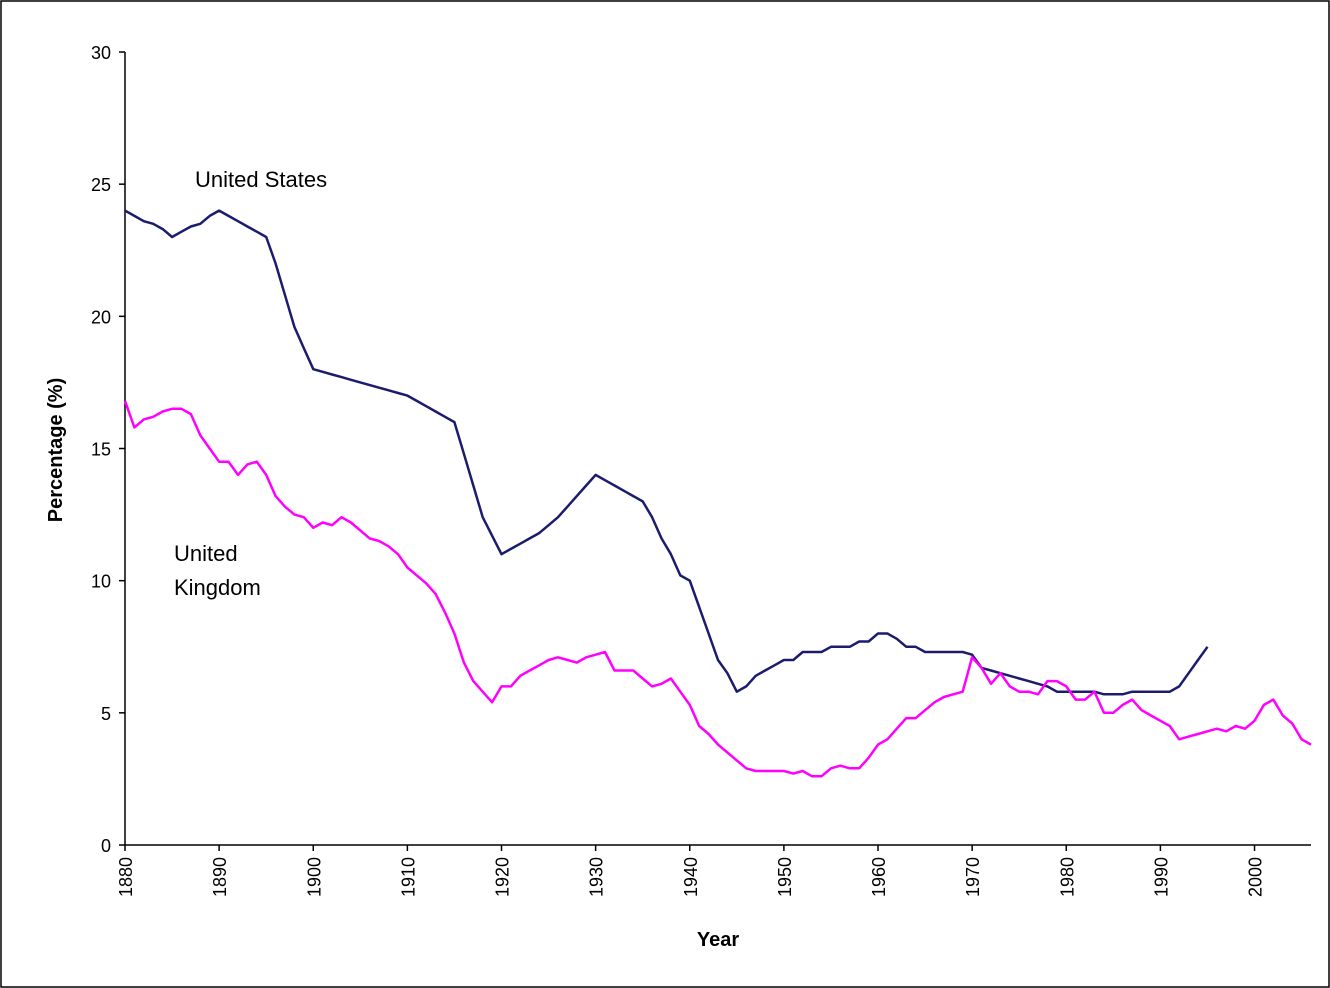  Describe the element at coordinates (691, 877) in the screenshot. I see `x-tick-label: 1940` at that location.